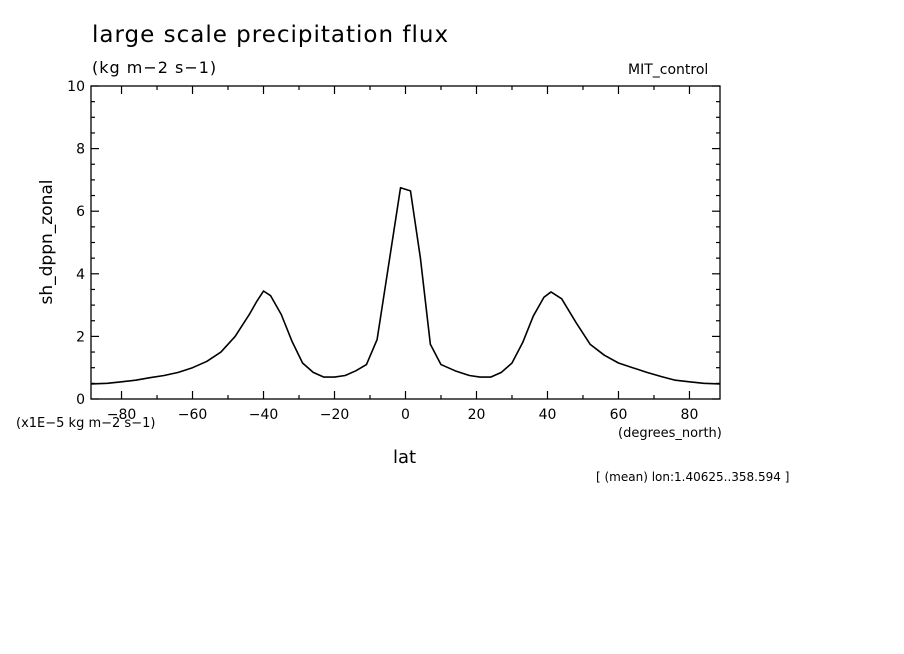 Image resolution: width=904 pixels, height=654 pixels. I want to click on mean-range-note: [ (mean) lon:1.40625..358.594 ], so click(693, 477).